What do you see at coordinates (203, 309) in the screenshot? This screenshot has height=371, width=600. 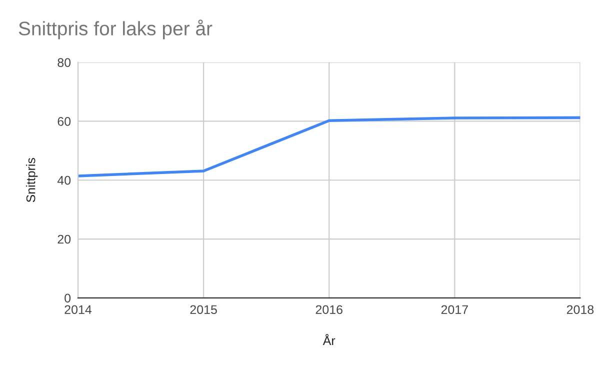 I see `x-tick-label: 2015` at bounding box center [203, 309].